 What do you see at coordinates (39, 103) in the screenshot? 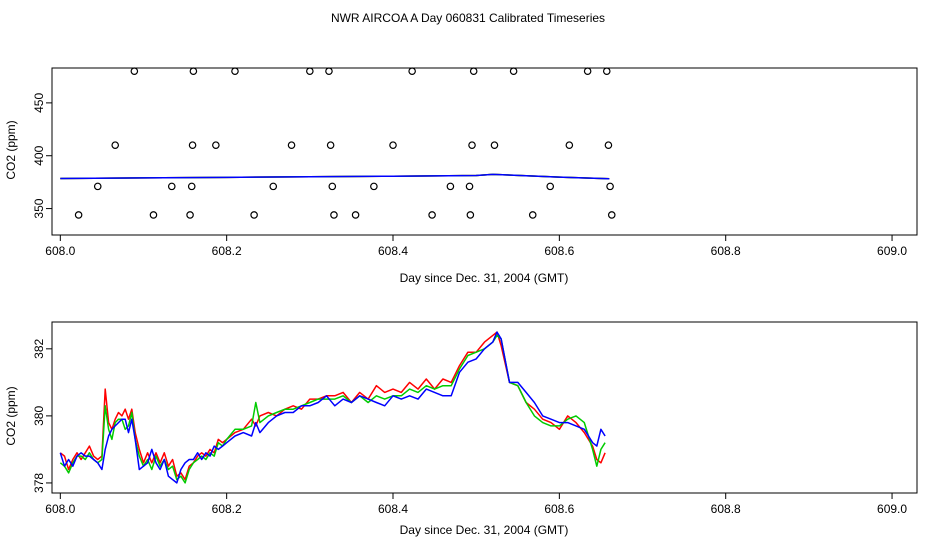
I see `y-tick-label: 450` at bounding box center [39, 103].